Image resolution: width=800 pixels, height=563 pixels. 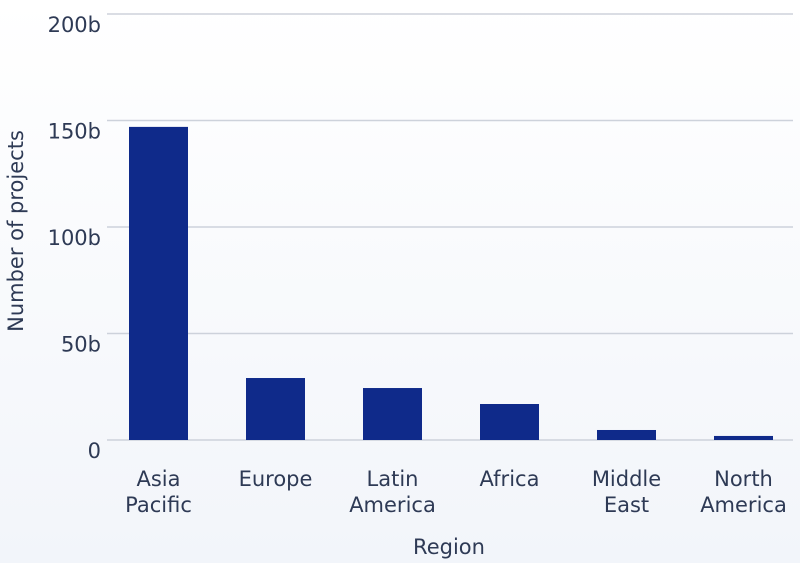 What do you see at coordinates (509, 479) in the screenshot?
I see `x-tick-label: Africa` at bounding box center [509, 479].